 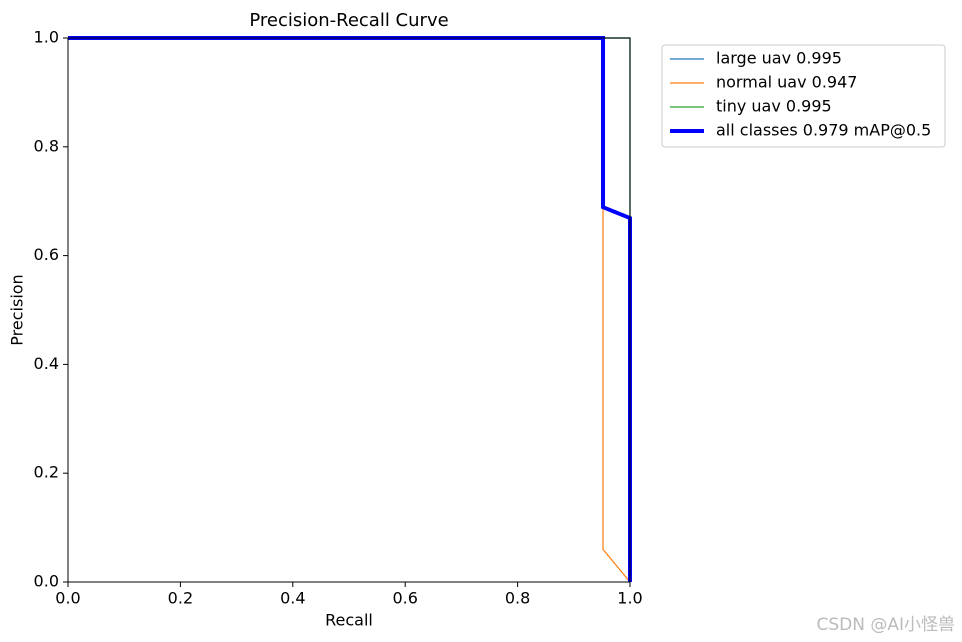 I want to click on chart-title: Precision-Recall Curve, so click(x=348, y=20).